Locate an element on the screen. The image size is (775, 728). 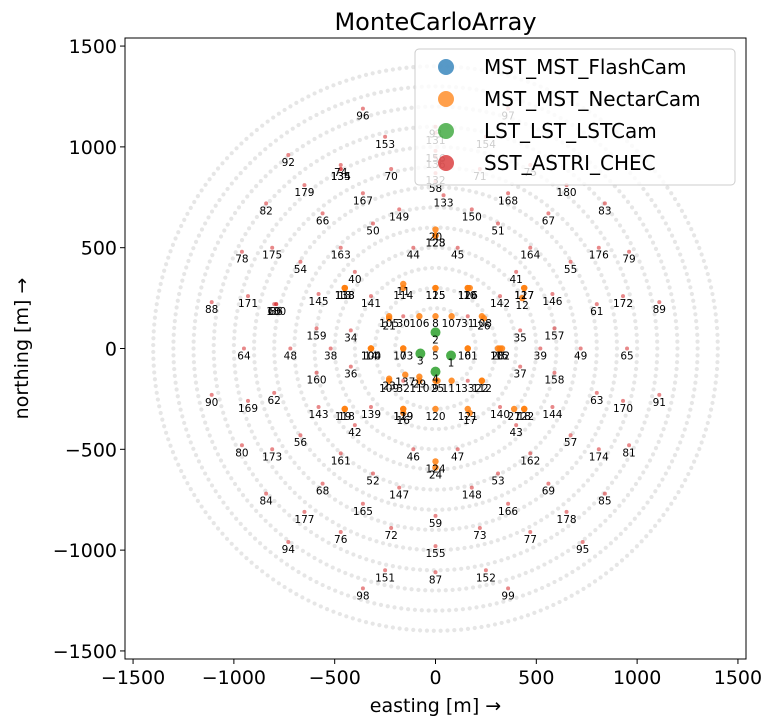
telescope-label-82: 82 is located at coordinates (265, 211).